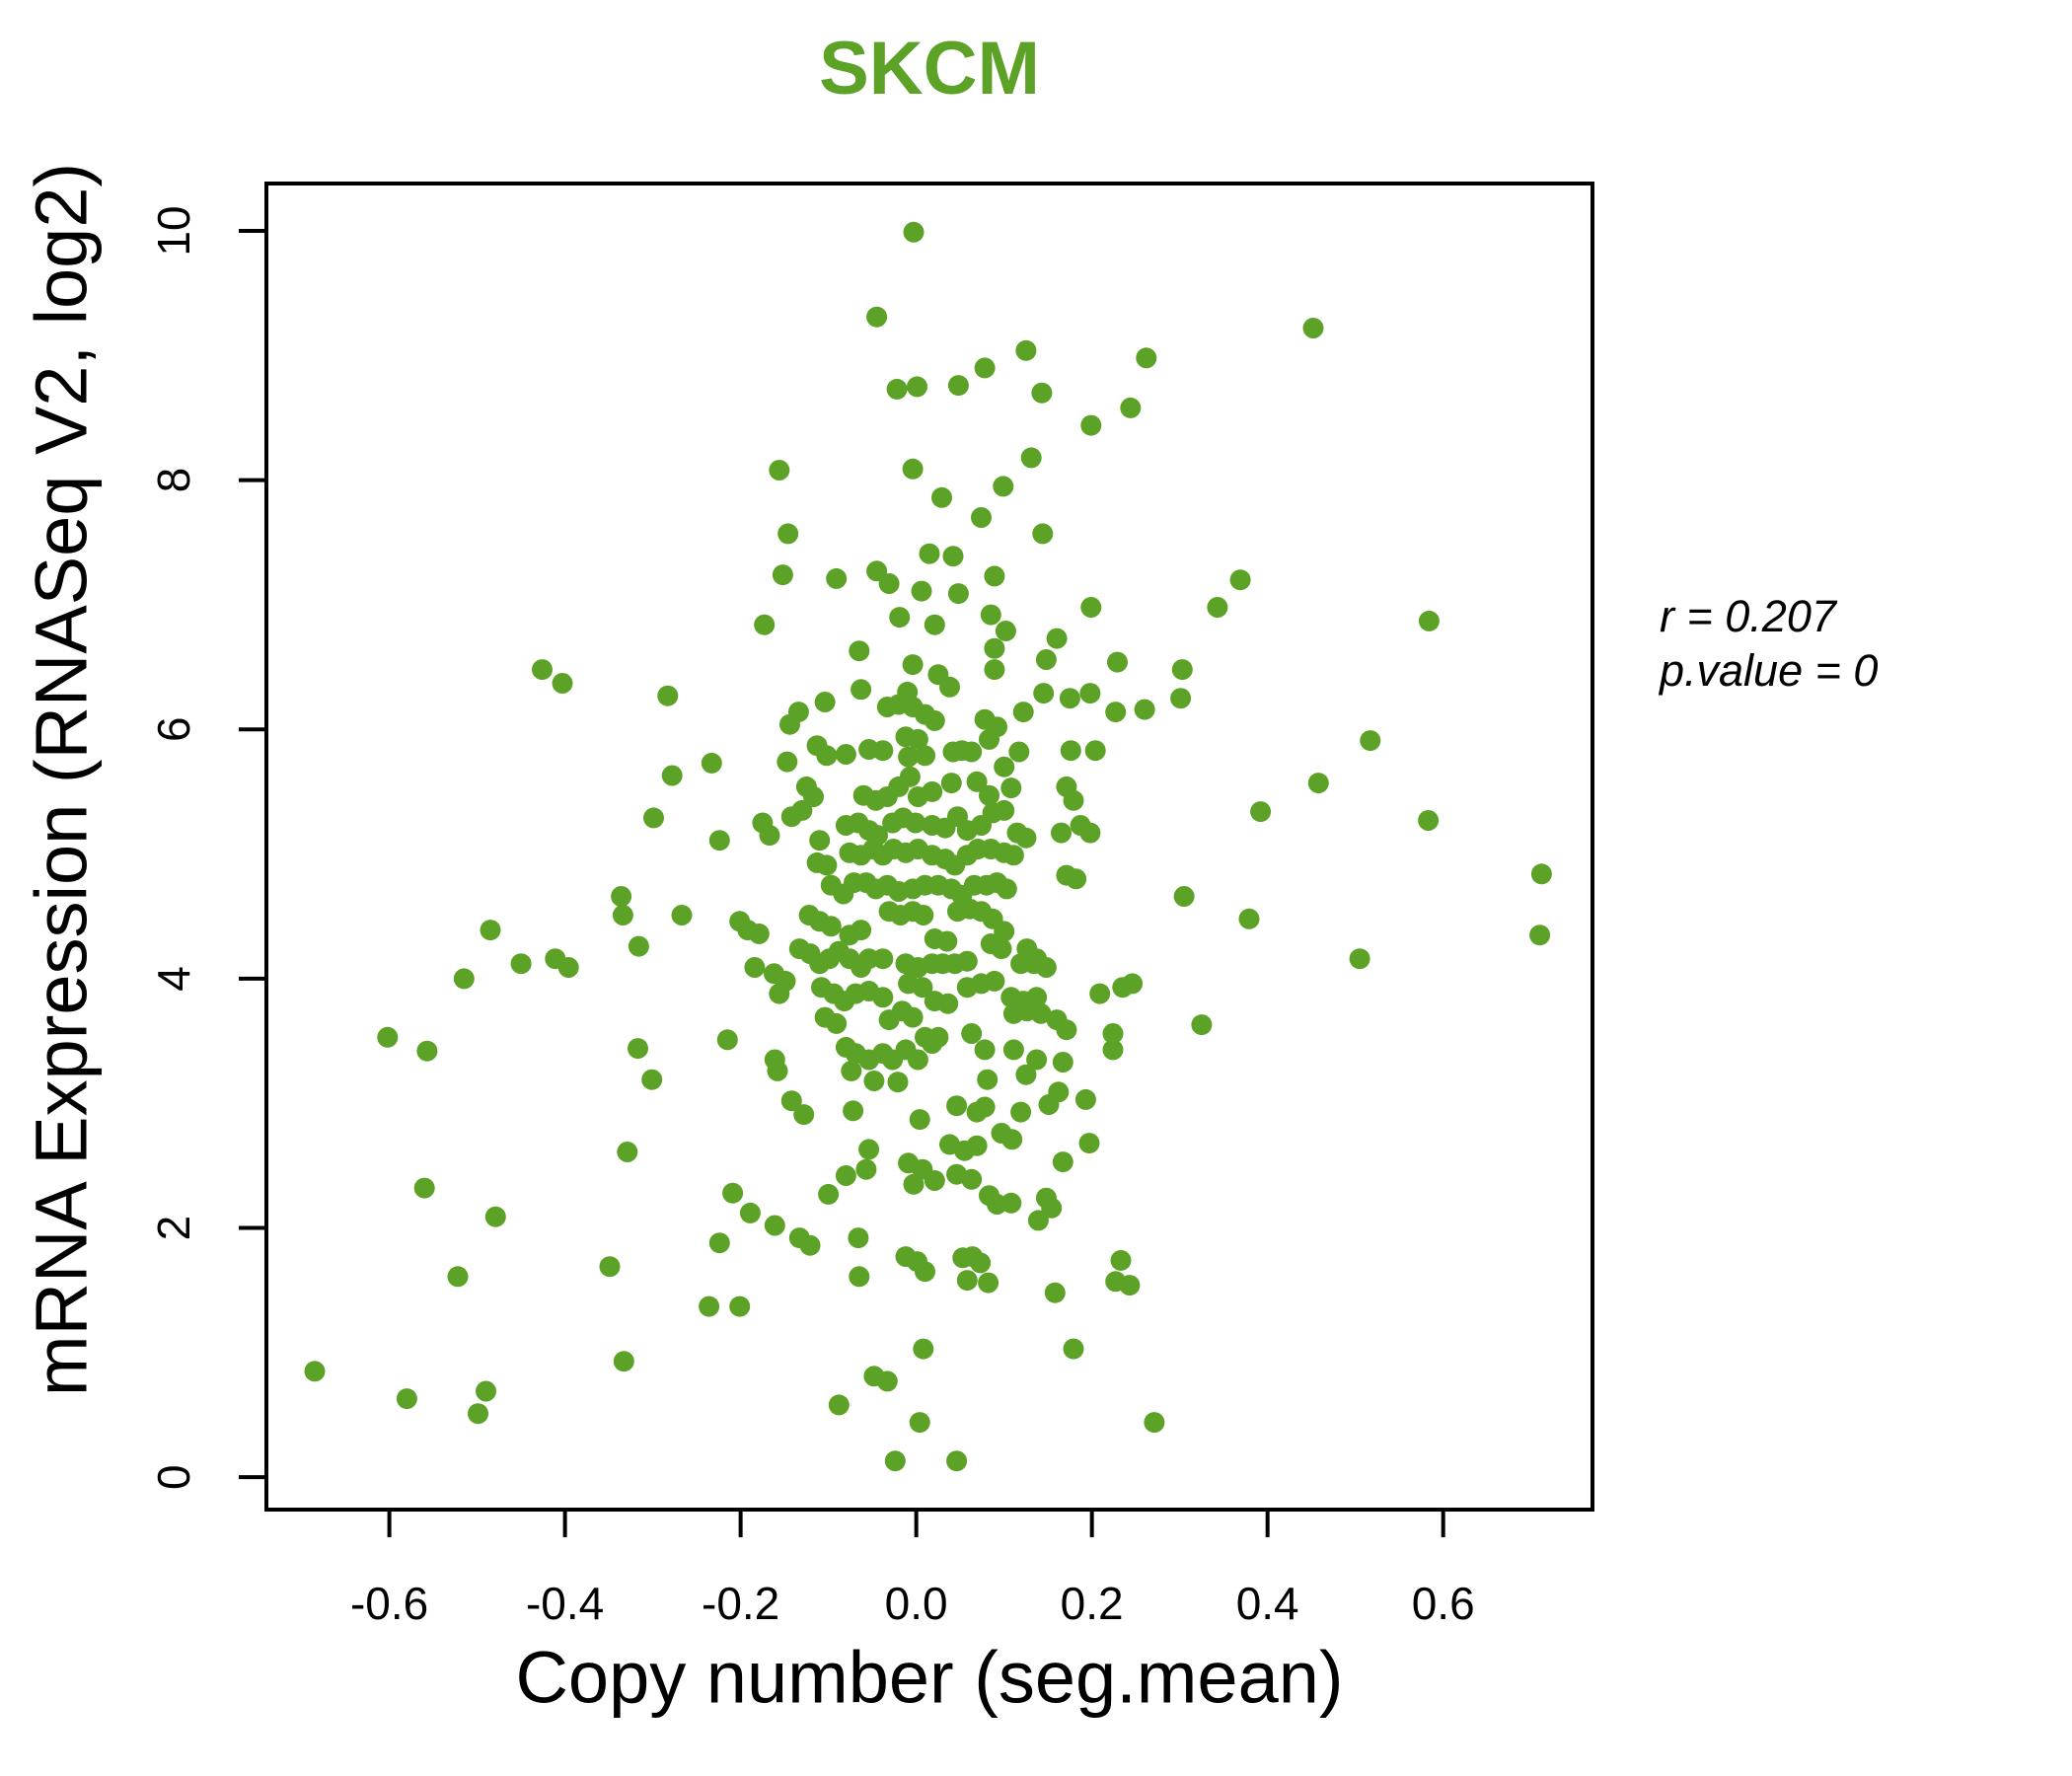  What do you see at coordinates (174, 230) in the screenshot?
I see `y-tick-label: 10` at bounding box center [174, 230].